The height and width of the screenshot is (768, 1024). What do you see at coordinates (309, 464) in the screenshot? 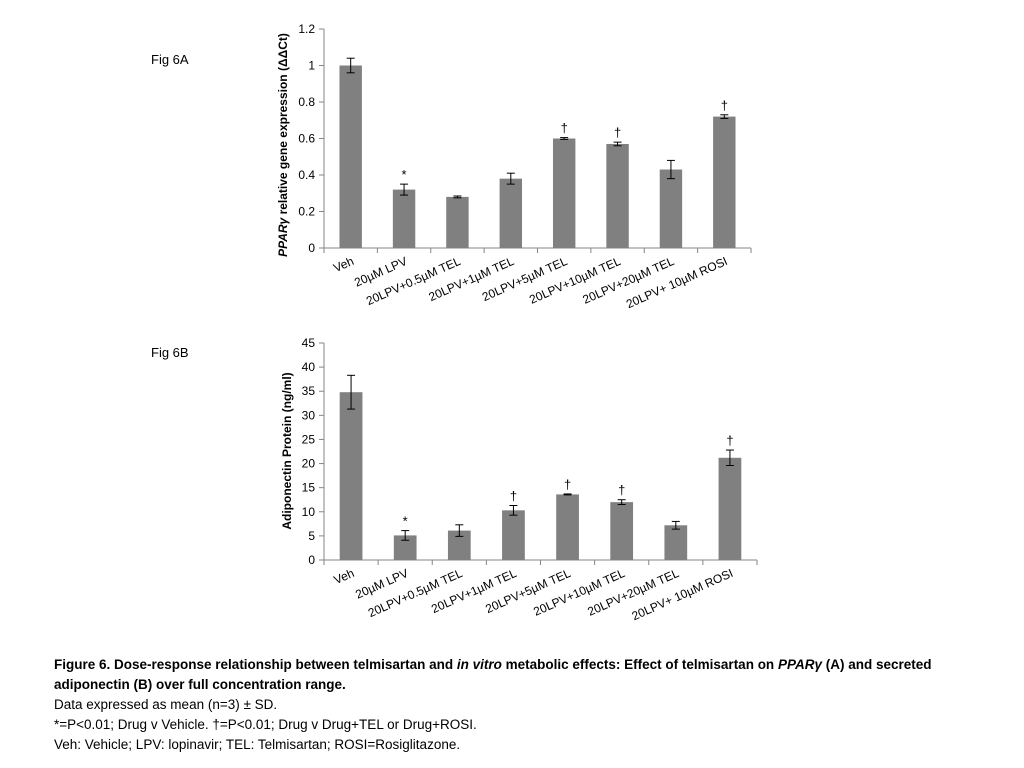
I see `y-tick-label: 20` at bounding box center [309, 464].